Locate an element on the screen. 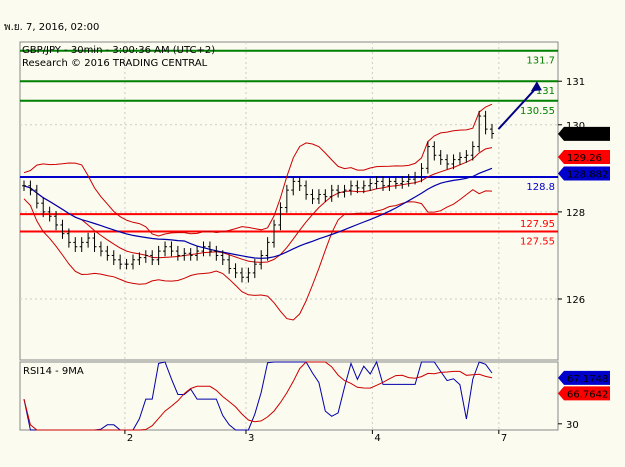 The height and width of the screenshot is (467, 625). price-tag-label: 129.26 is located at coordinates (584, 158).